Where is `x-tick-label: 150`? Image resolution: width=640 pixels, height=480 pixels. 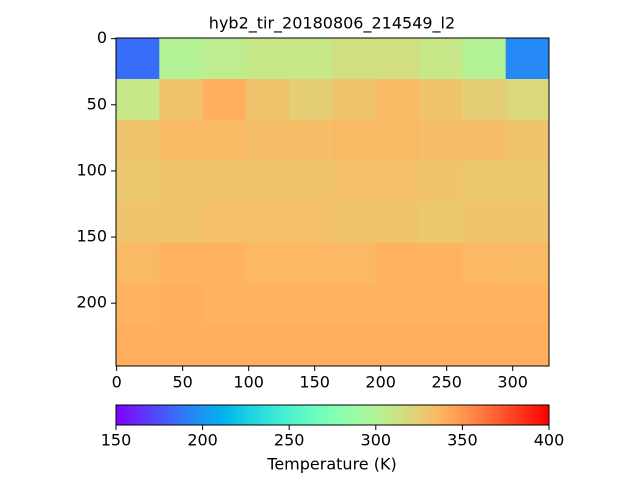
x-tick-label: 150 is located at coordinates (314, 382).